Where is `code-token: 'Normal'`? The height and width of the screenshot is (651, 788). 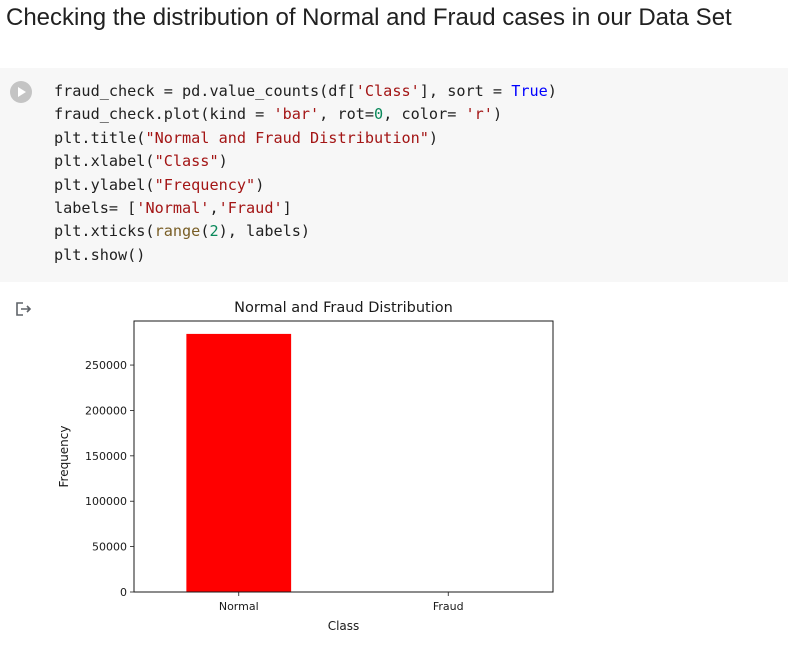
code-token: 'Normal' is located at coordinates (173, 208).